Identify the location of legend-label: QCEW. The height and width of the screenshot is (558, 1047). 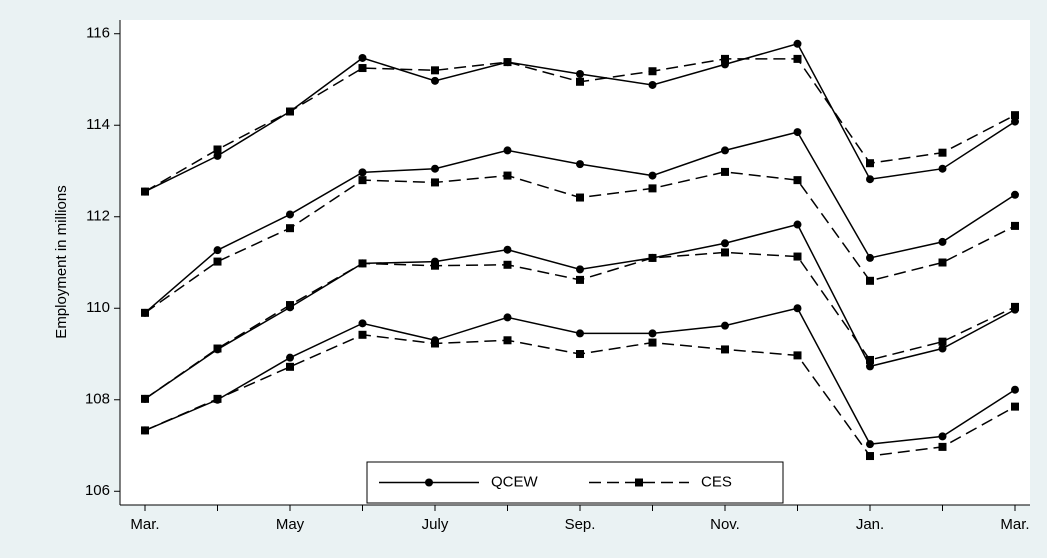
(515, 481).